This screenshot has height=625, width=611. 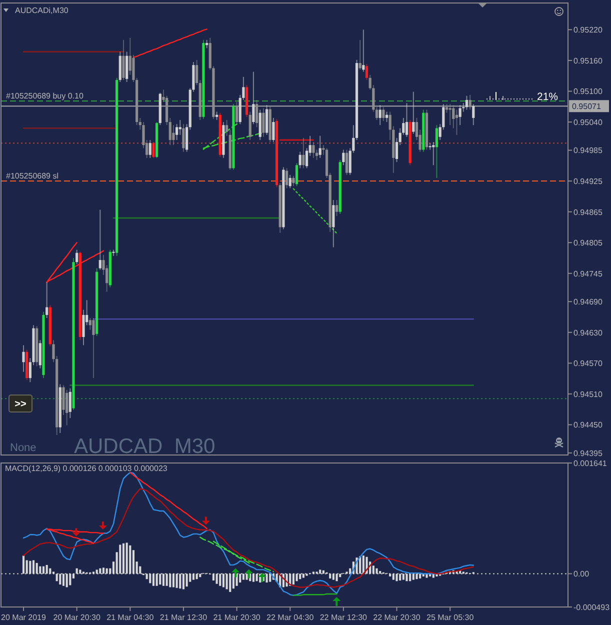 What do you see at coordinates (588, 333) in the screenshot?
I see `y-tick-label: 0.94630` at bounding box center [588, 333].